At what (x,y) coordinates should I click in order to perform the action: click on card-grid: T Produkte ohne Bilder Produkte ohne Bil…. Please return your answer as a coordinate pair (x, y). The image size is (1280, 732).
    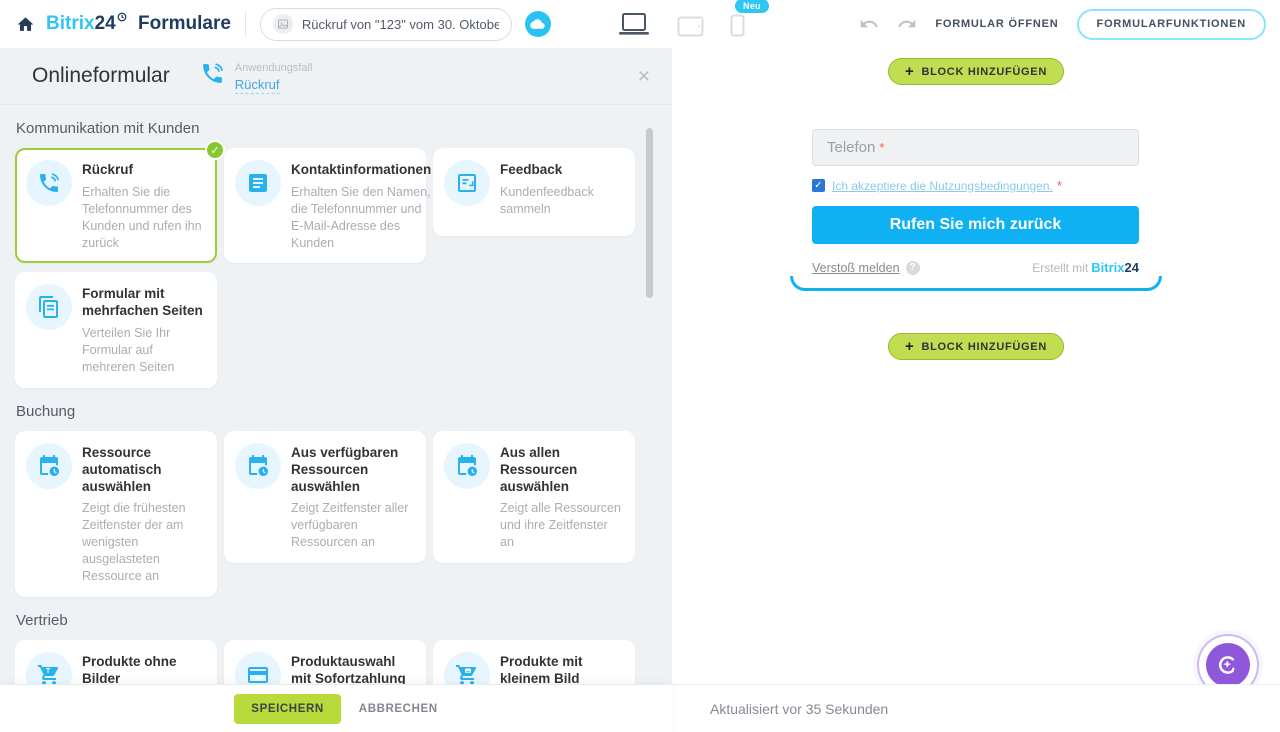
    Looking at the image, I should click on (331, 661).